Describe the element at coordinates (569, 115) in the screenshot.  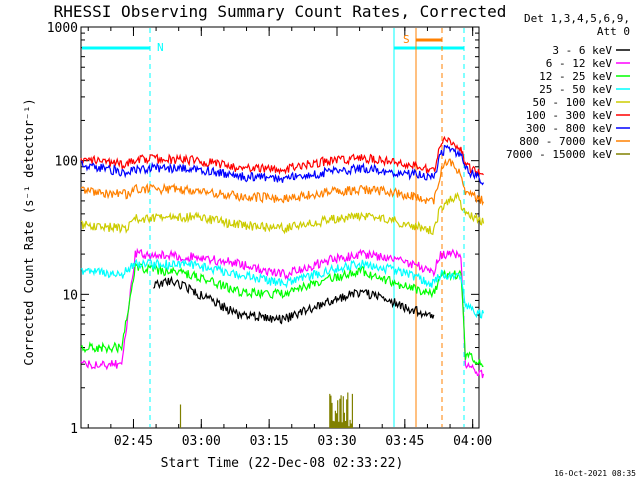
I see `legend-label-5: 100 - 300 keV` at that location.